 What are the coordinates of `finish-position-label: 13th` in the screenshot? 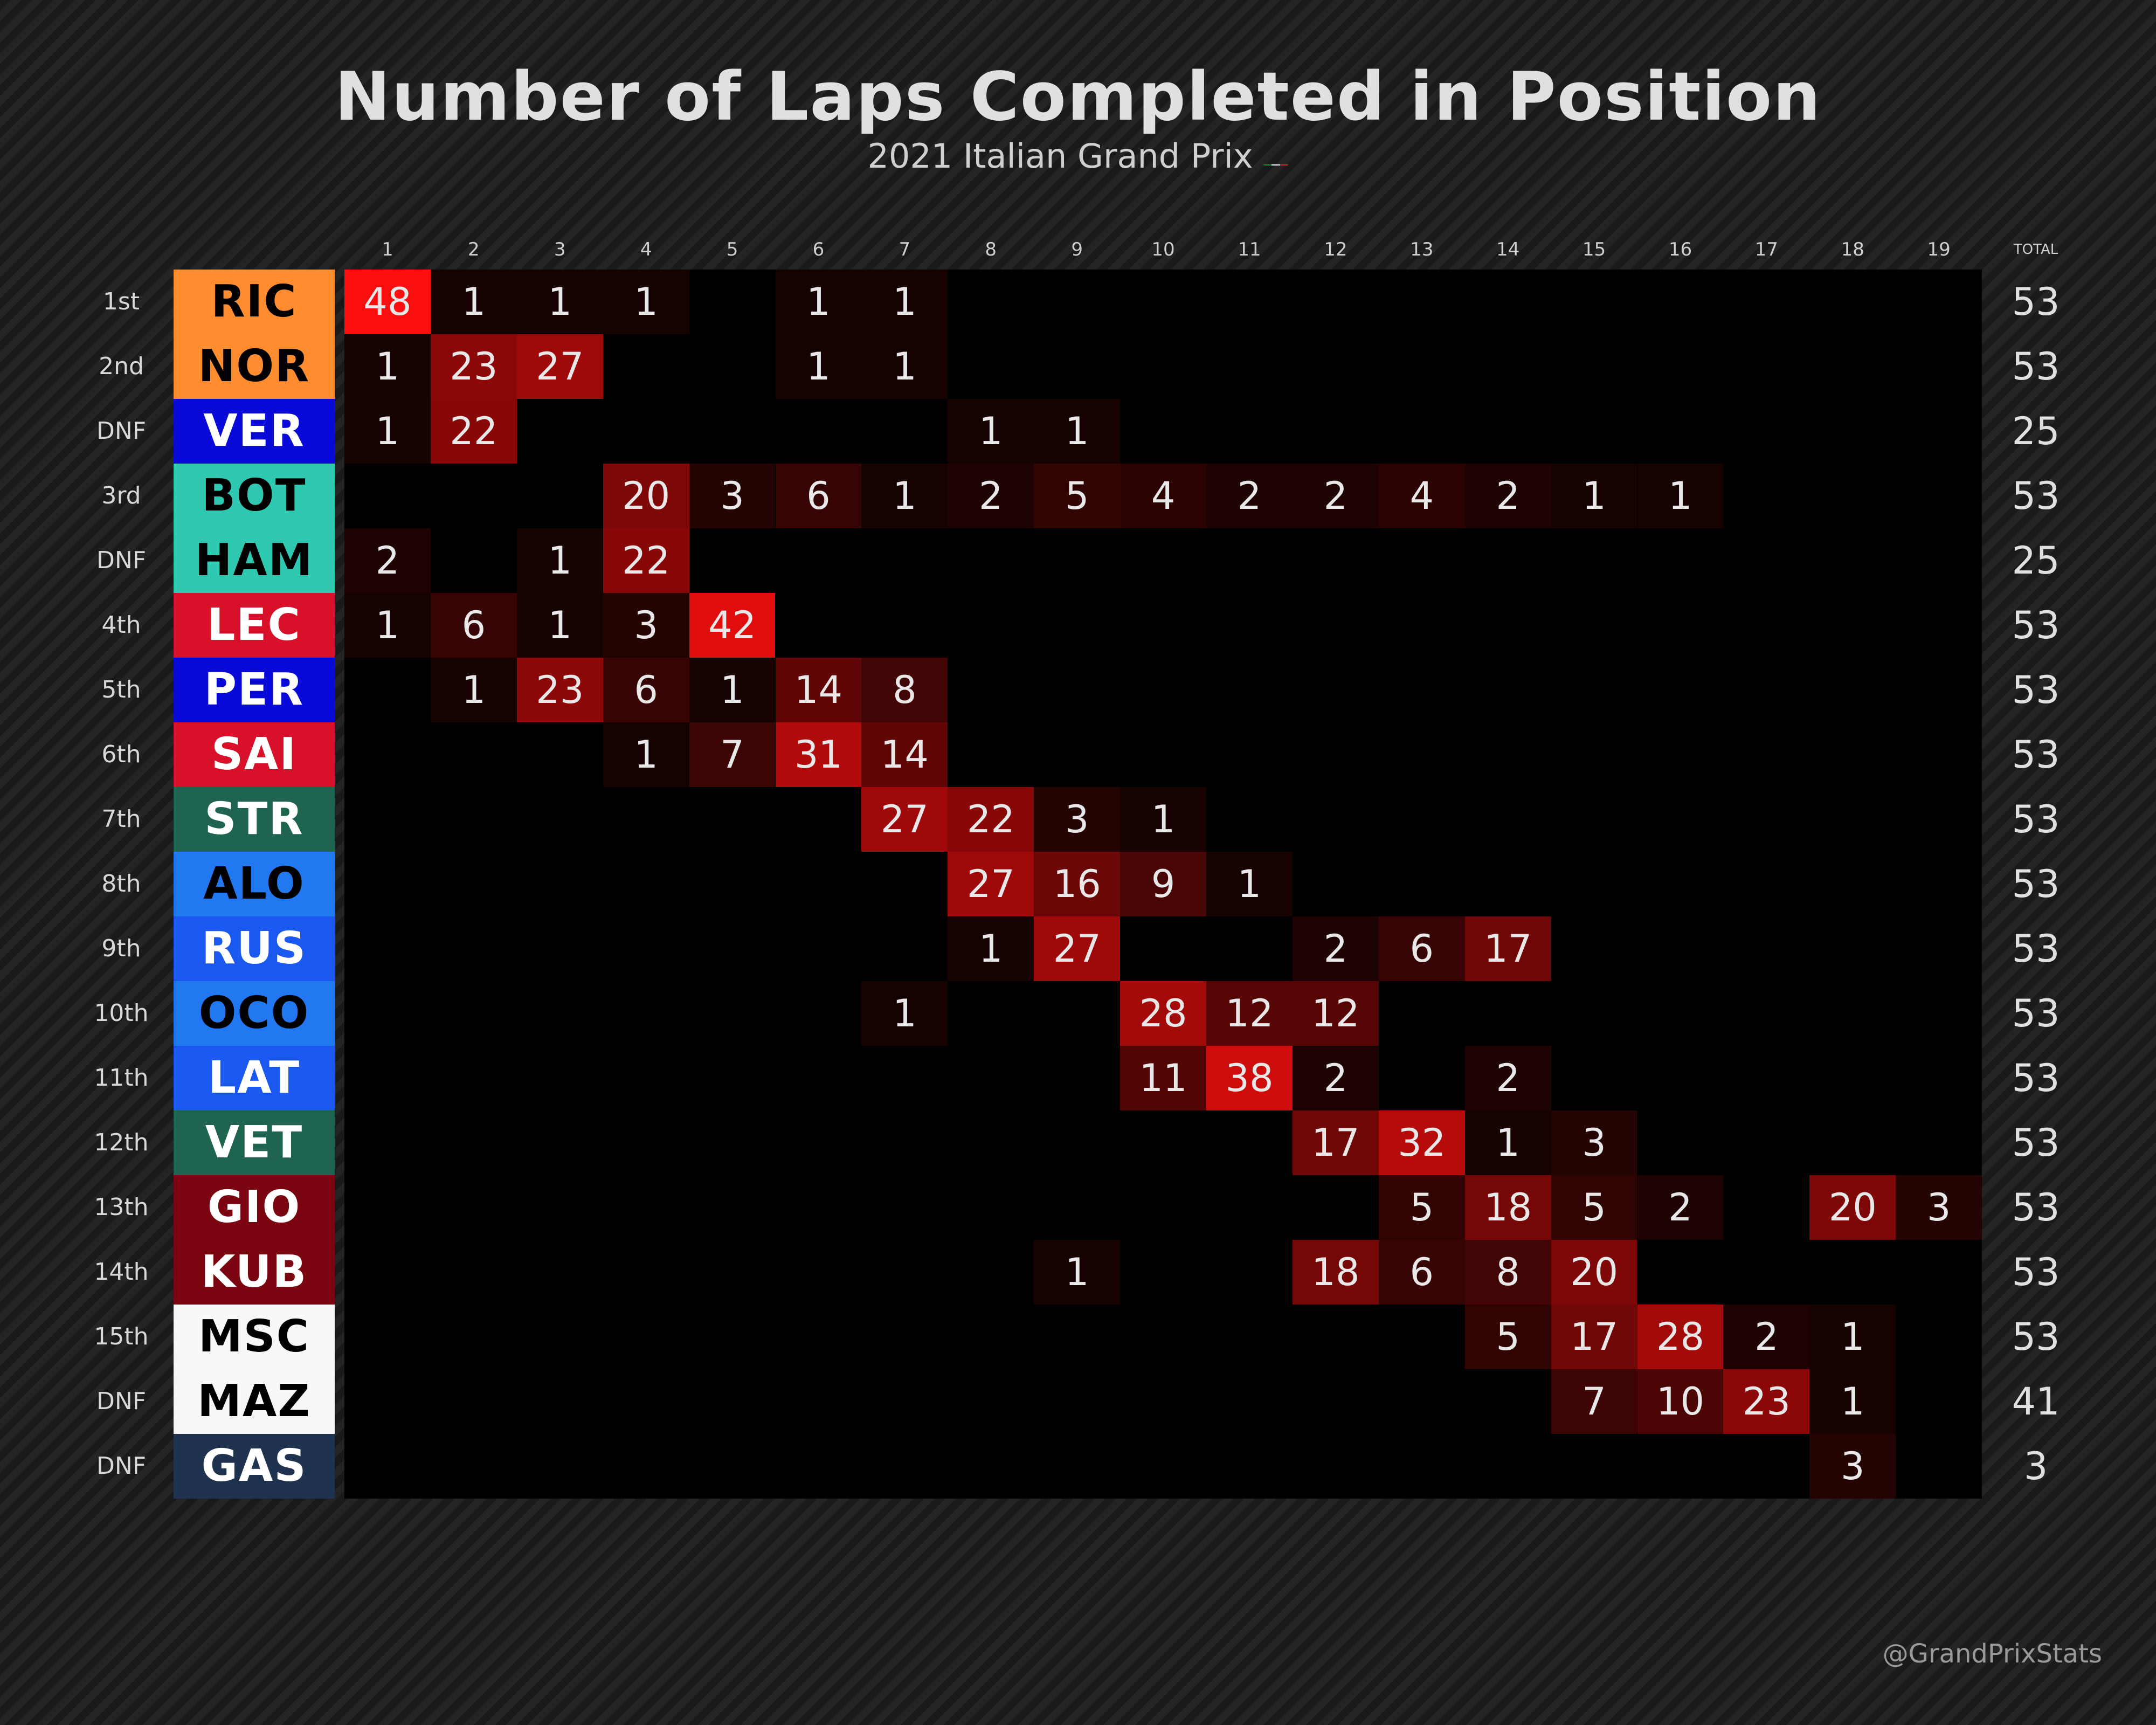 It's located at (121, 1207).